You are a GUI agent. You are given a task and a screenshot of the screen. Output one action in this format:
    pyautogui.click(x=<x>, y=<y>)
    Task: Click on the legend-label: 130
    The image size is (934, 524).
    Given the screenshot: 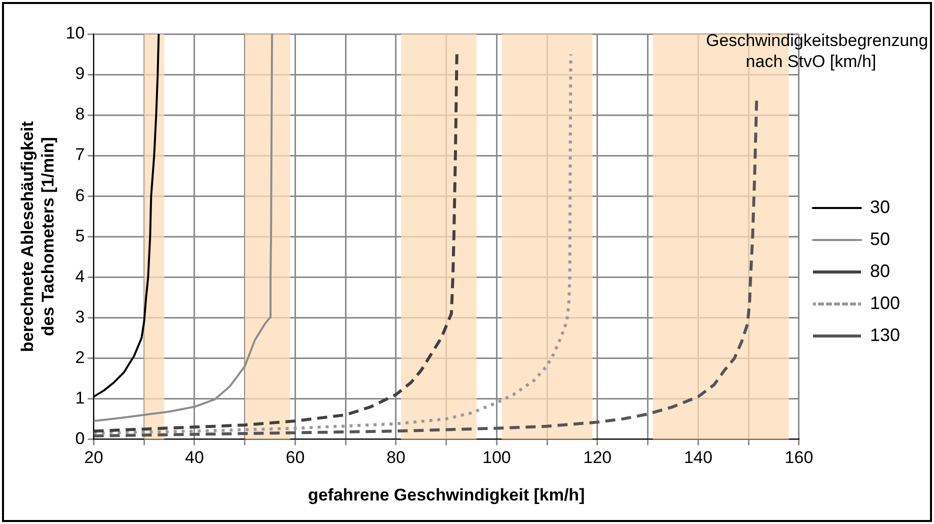 What is the action you would take?
    pyautogui.click(x=885, y=334)
    